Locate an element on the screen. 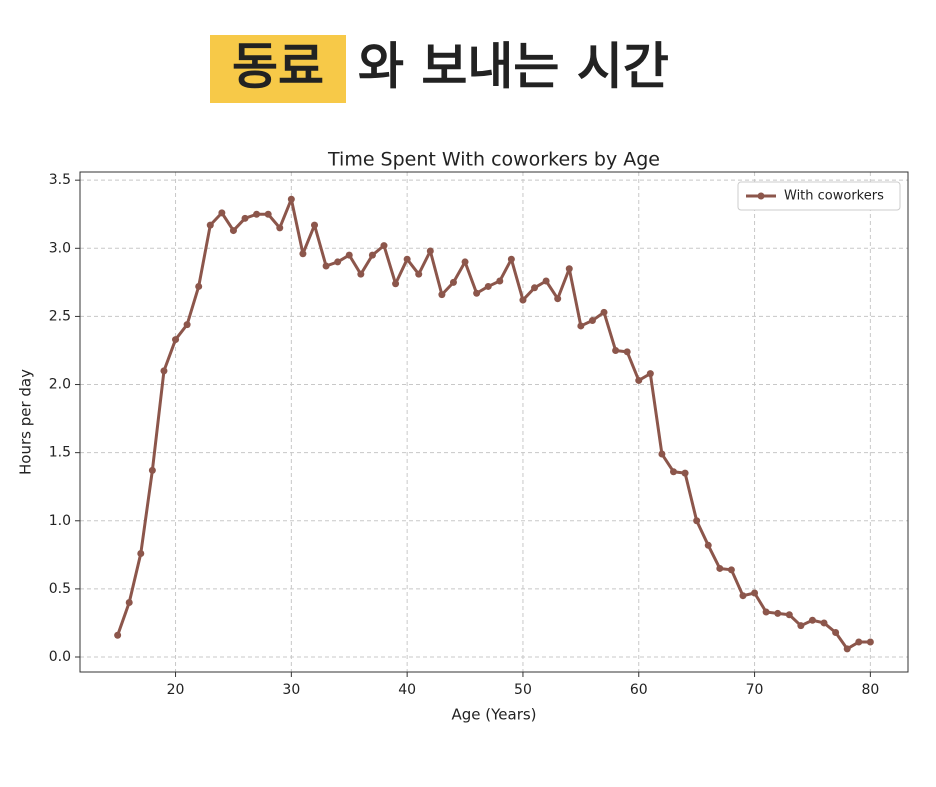 The height and width of the screenshot is (787, 936). heading-highlight is located at coordinates (278, 69).